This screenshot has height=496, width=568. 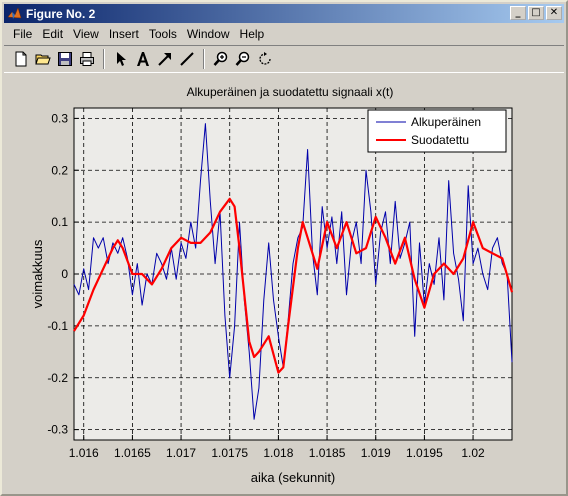 I want to click on x-tick-label: 1.018, so click(x=278, y=453).